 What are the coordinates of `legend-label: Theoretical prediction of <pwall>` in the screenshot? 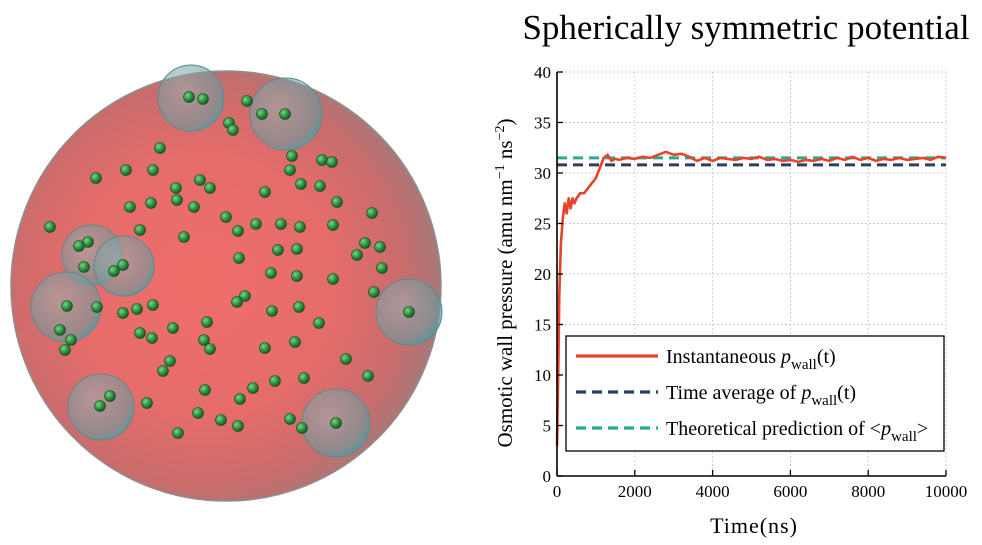 It's located at (797, 431).